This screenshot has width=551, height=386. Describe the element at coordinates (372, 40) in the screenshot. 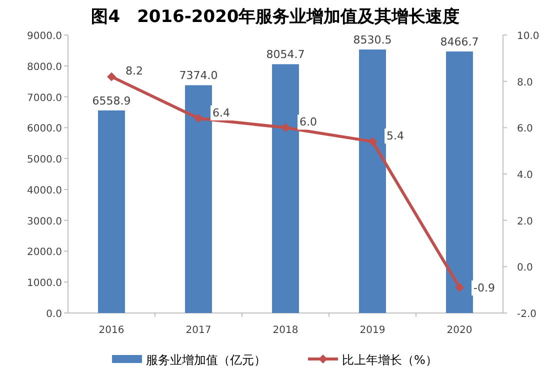

I see `data-label: 8530.5` at that location.